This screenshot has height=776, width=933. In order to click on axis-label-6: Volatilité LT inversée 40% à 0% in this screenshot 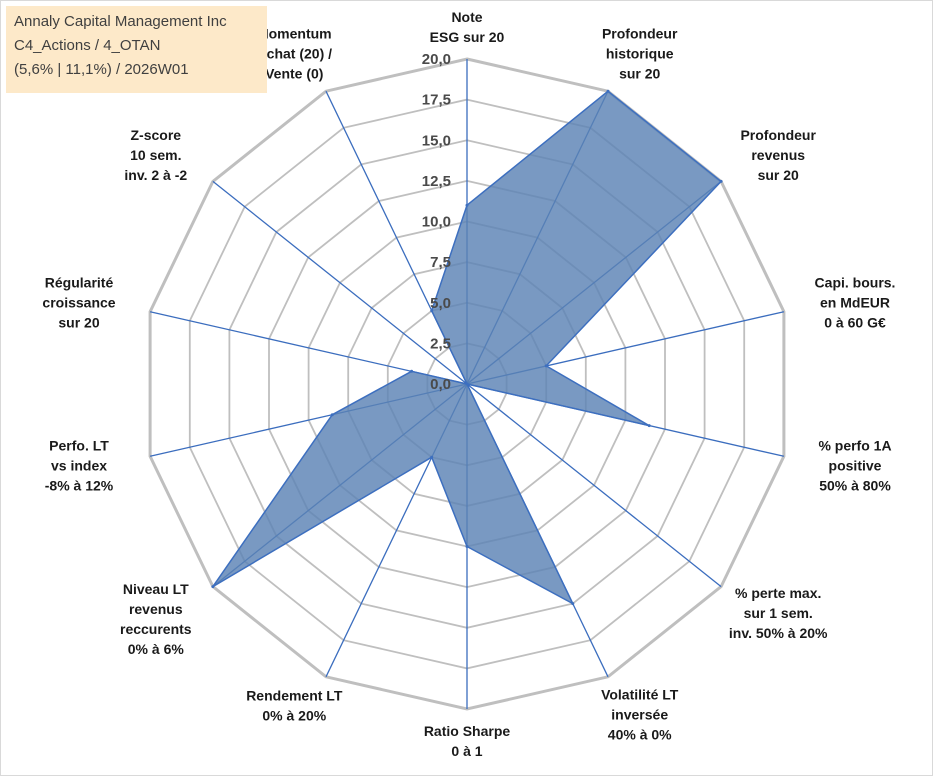, I will do `click(640, 715)`.